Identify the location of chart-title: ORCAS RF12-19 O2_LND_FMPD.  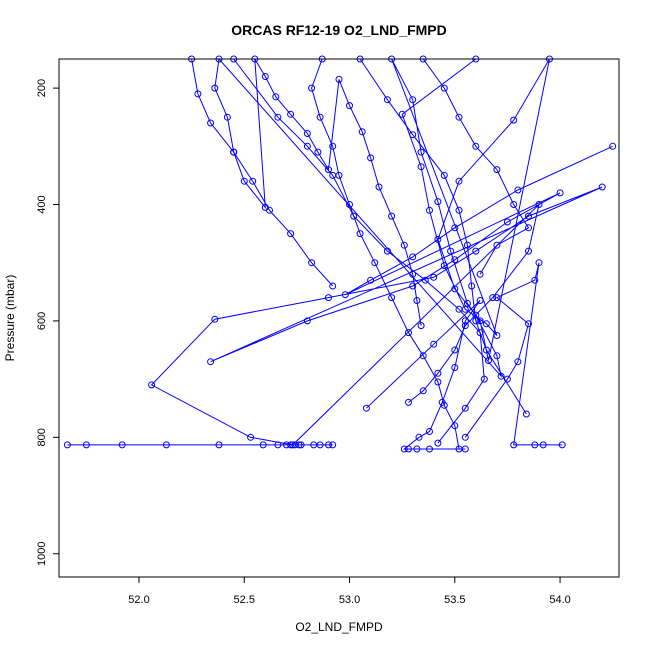
(339, 30).